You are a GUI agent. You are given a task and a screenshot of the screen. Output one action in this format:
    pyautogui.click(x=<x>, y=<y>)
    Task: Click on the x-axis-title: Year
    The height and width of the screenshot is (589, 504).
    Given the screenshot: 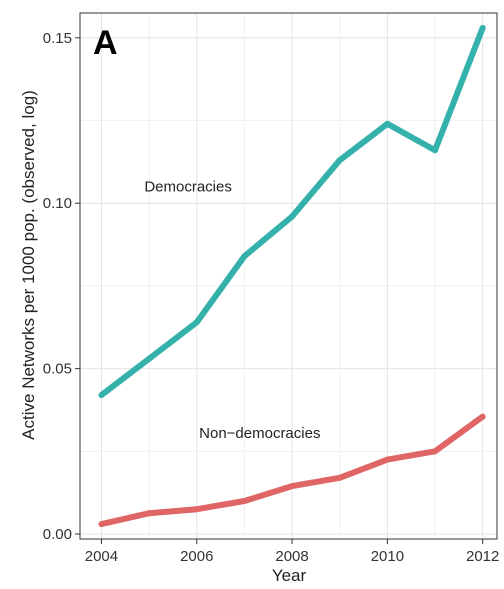 What is the action you would take?
    pyautogui.click(x=289, y=575)
    